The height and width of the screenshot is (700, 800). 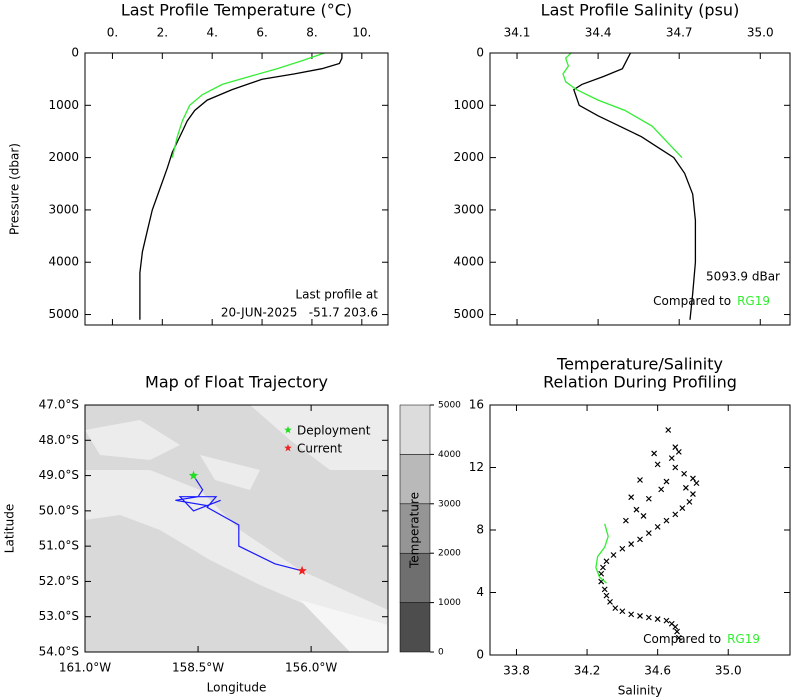 What do you see at coordinates (261, 33) in the screenshot?
I see `x-tick-label: 6.` at bounding box center [261, 33].